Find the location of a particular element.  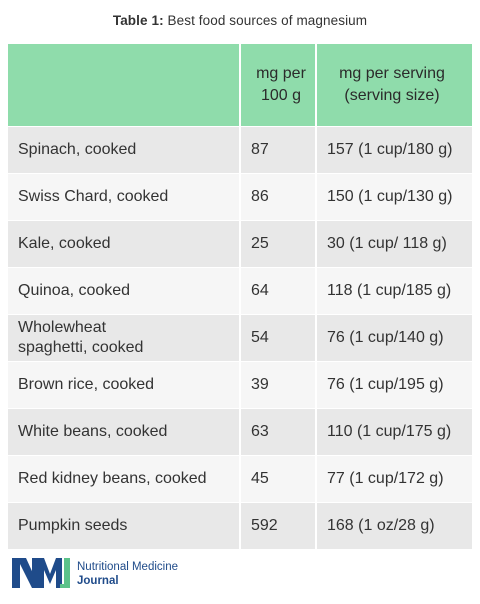

table-row: Brown rice, cooked 39 76 (1 cup/195 g) is located at coordinates (240, 385).